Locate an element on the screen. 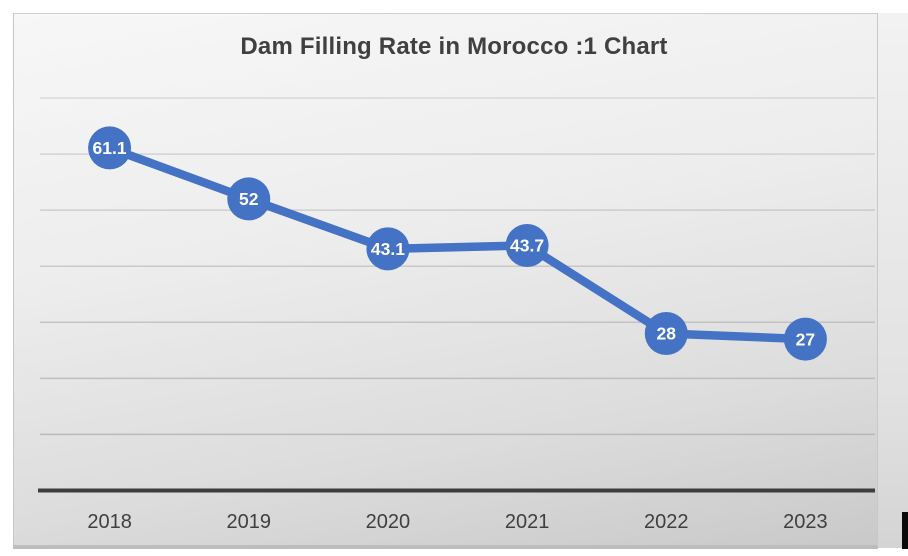 Image resolution: width=908 pixels, height=556 pixels. x-axis-label: 2020 is located at coordinates (388, 522).